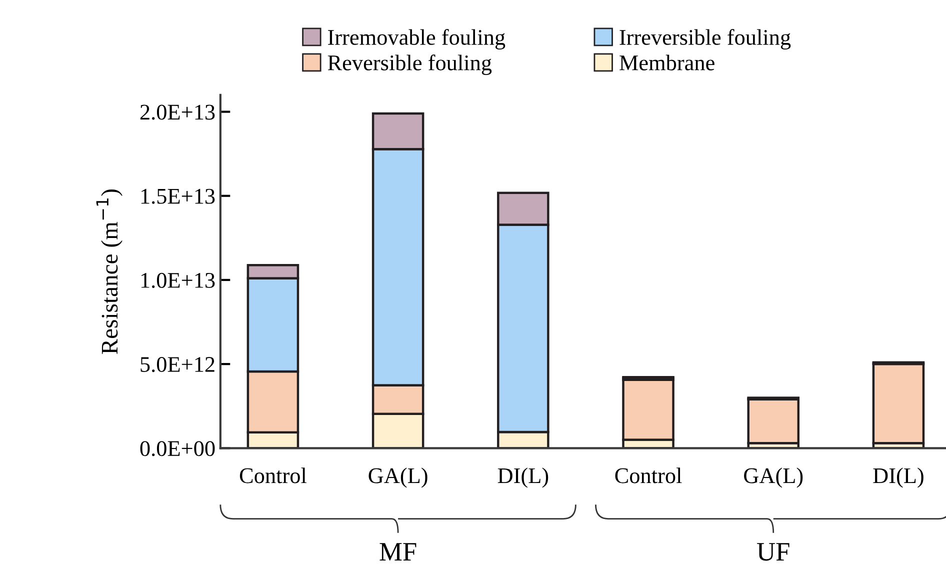 This screenshot has height=579, width=946. Describe the element at coordinates (667, 62) in the screenshot. I see `legend-label: Membrane` at that location.